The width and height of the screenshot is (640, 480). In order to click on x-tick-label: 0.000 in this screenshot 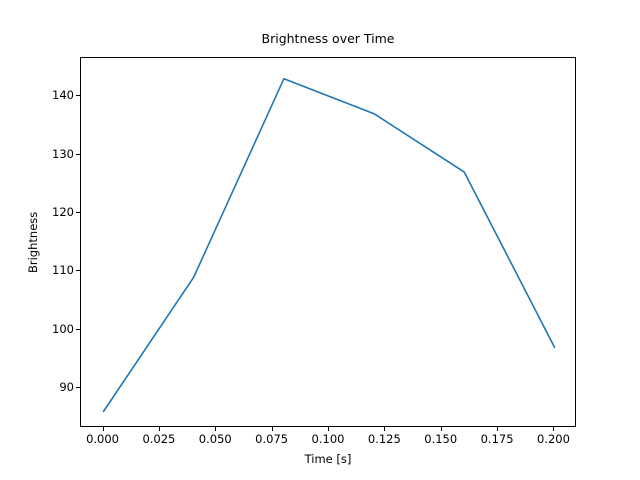, I will do `click(102, 439)`.